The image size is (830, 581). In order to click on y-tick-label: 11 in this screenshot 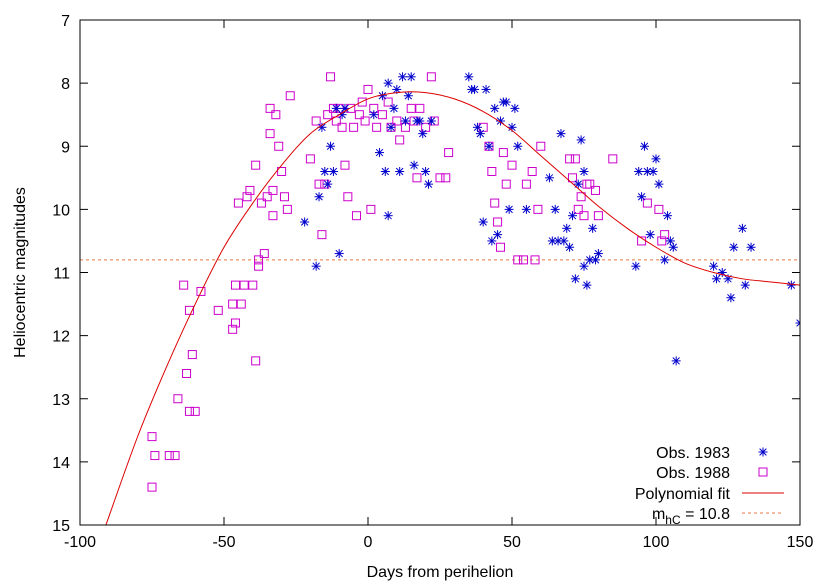, I will do `click(61, 274)`.